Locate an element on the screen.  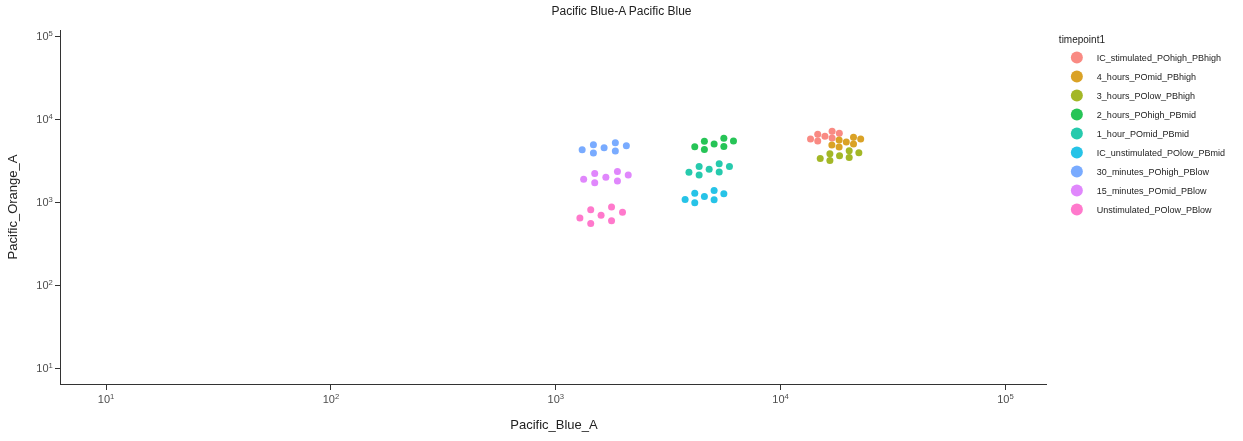
chart-title: Pacific Blue-A Pacific Blue is located at coordinates (621, 11).